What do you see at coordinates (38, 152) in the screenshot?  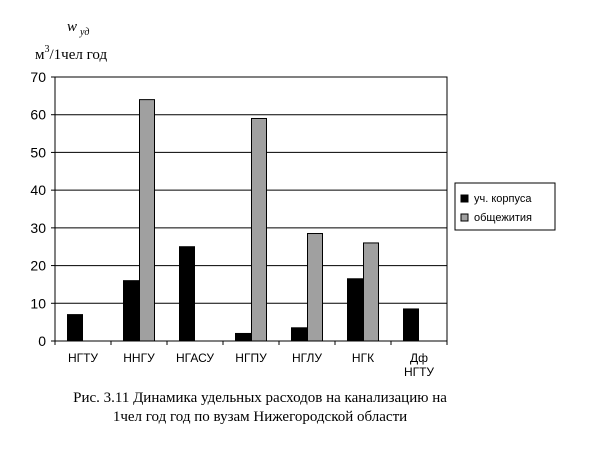 I see `y-tick-label-50: 50` at bounding box center [38, 152].